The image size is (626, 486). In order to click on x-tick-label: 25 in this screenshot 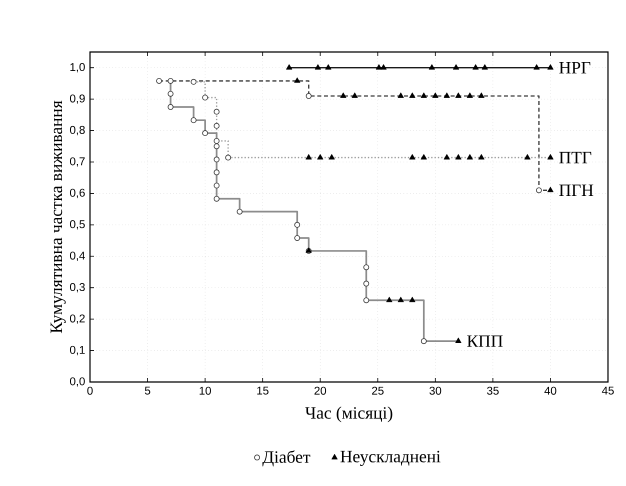, I will do `click(378, 390)`.